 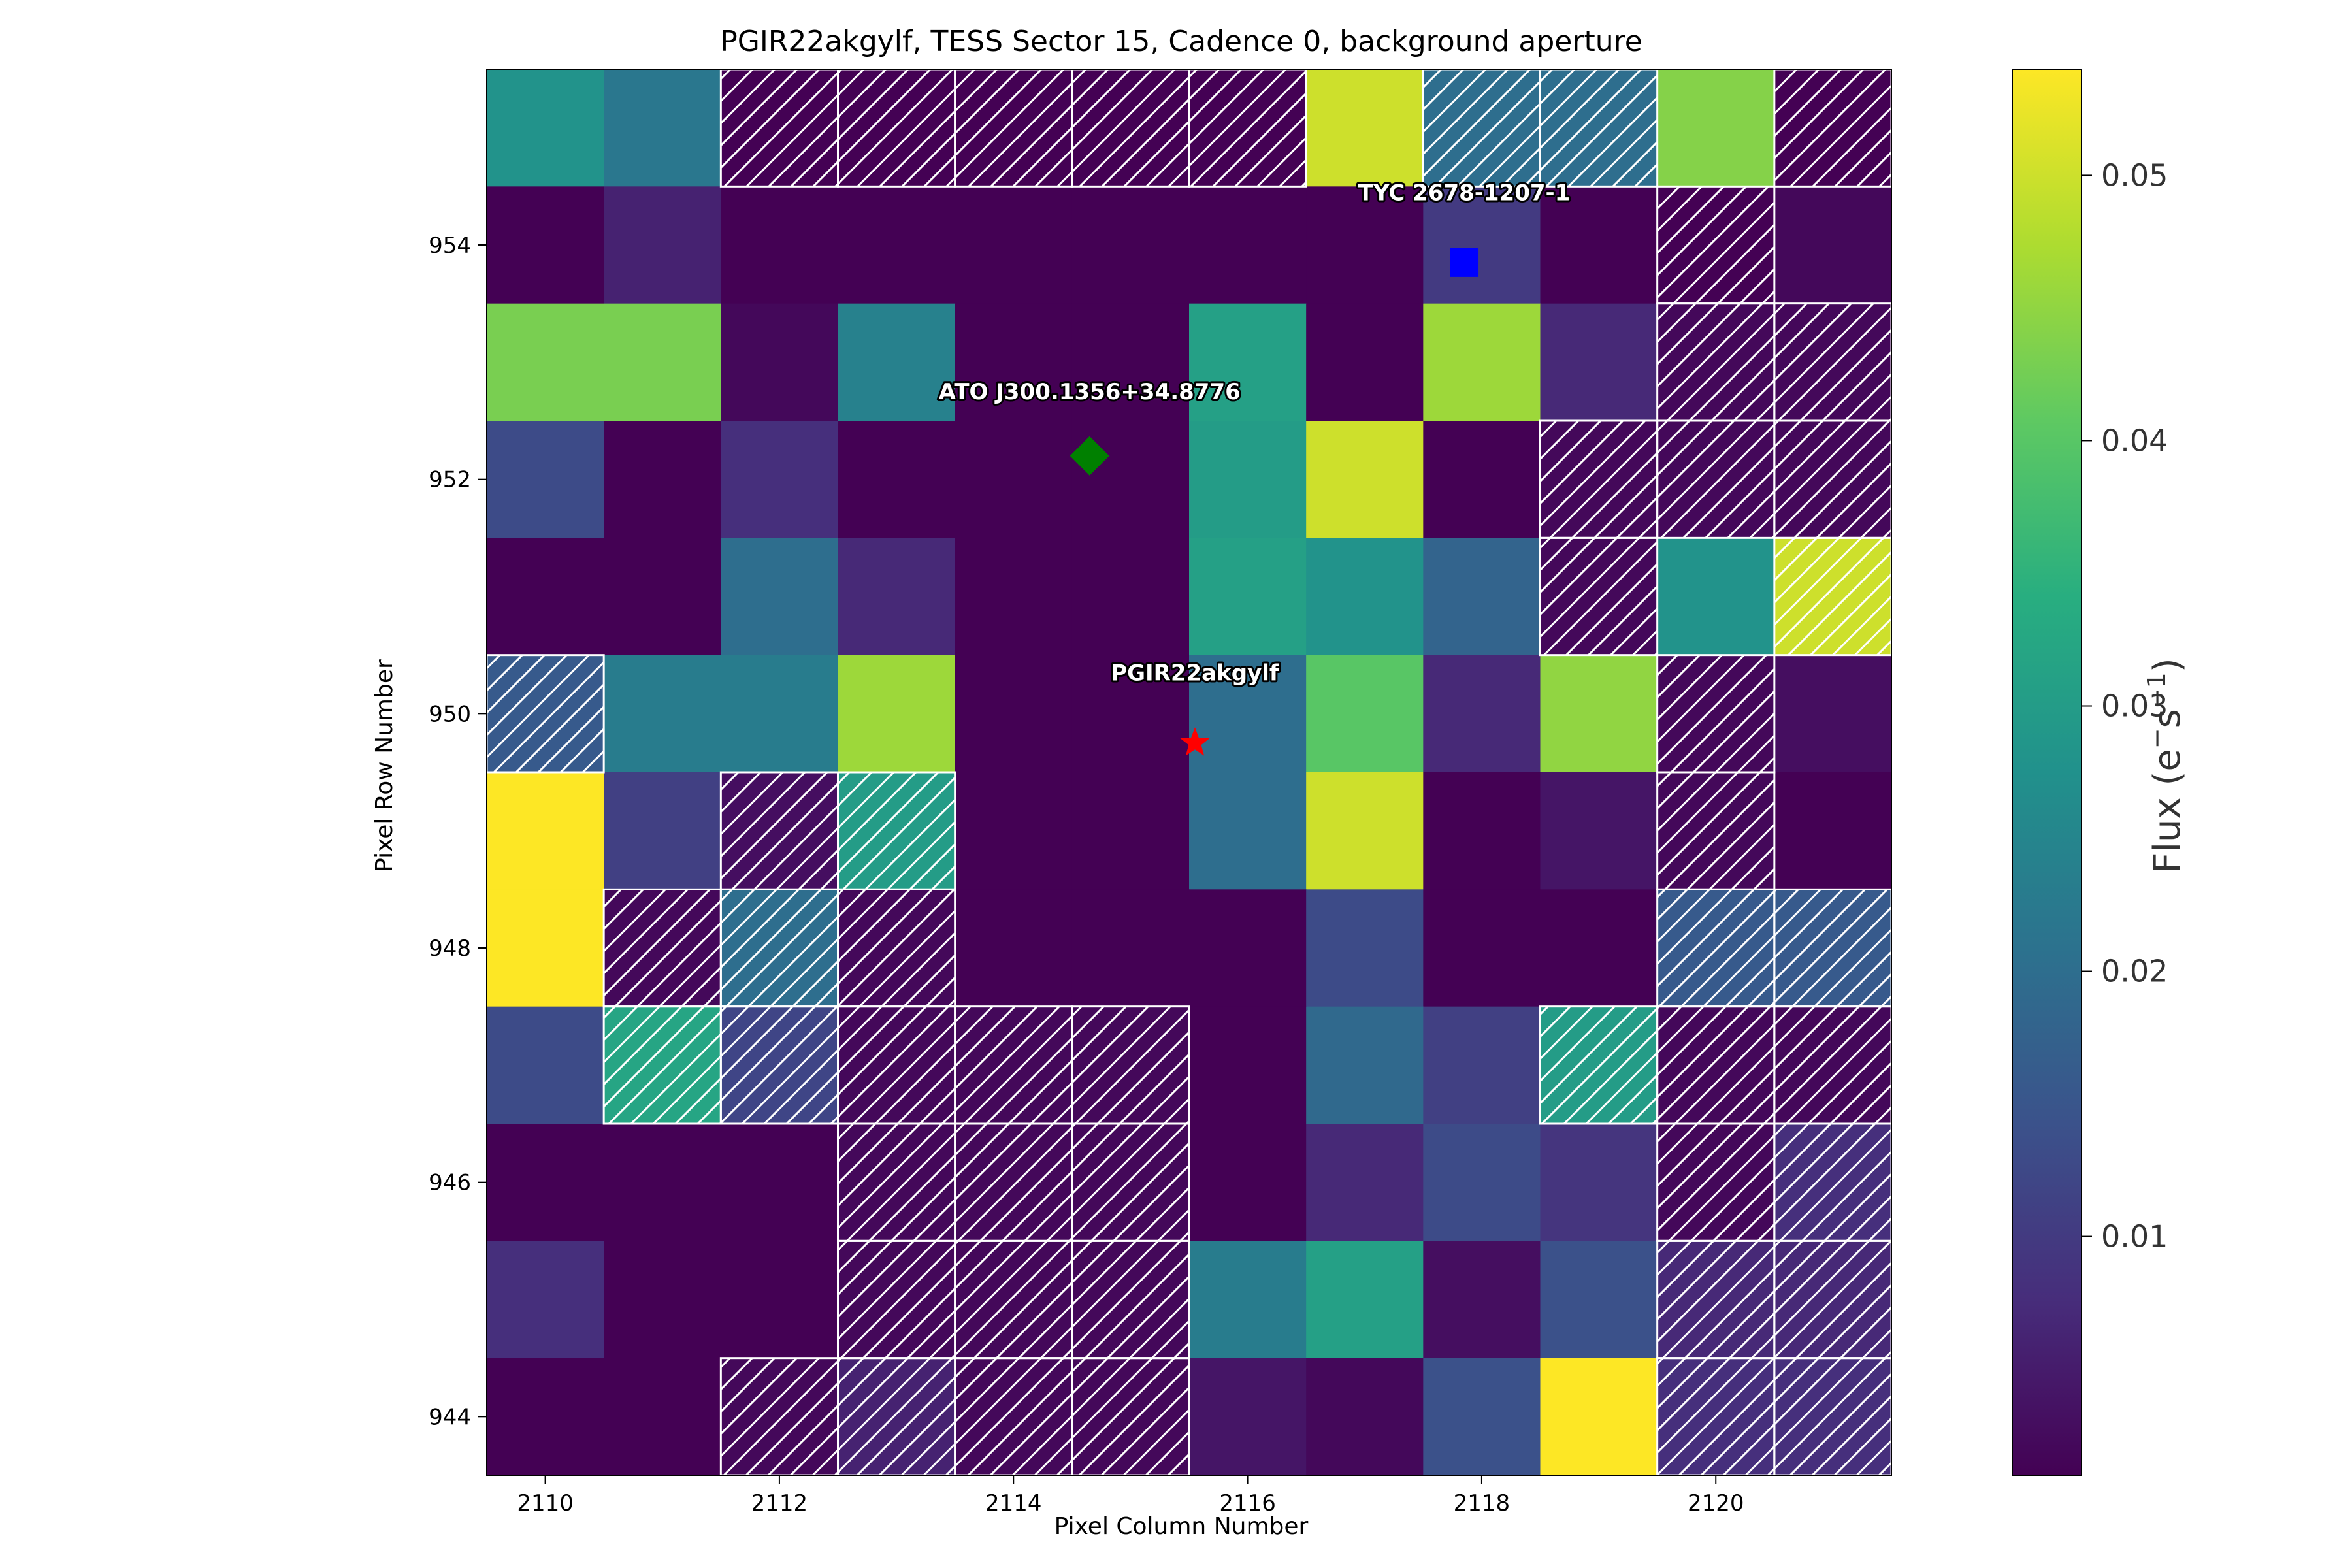 I want to click on x-tick-label: 2120, so click(x=1716, y=1503).